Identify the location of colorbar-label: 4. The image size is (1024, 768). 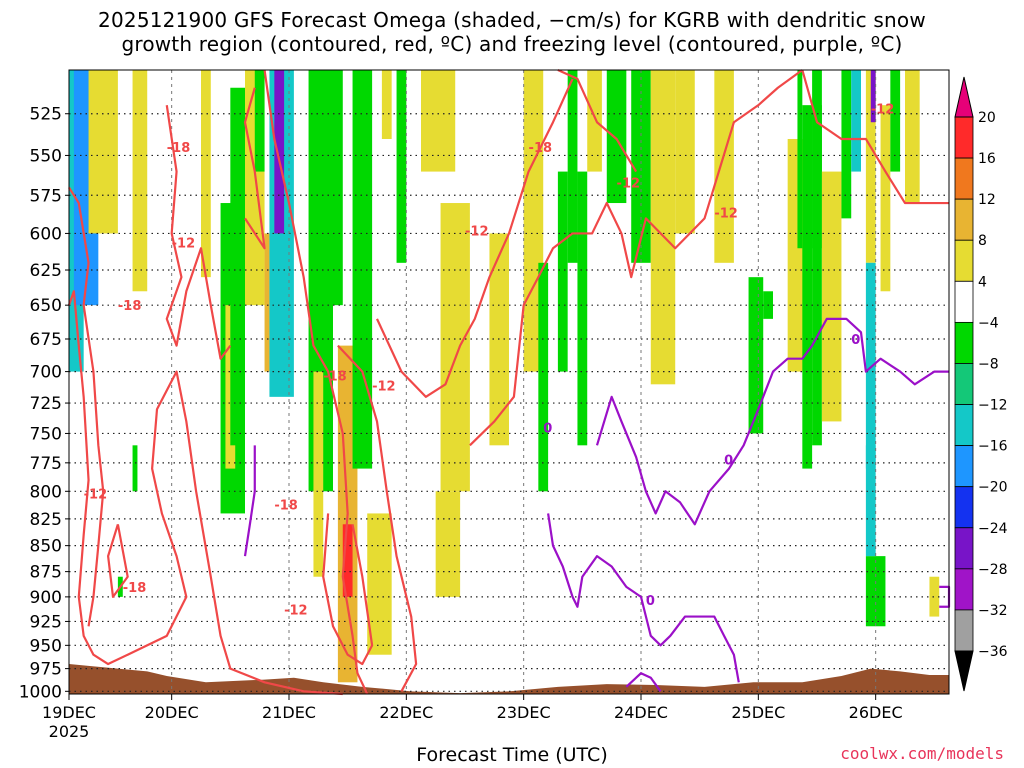
(982, 282).